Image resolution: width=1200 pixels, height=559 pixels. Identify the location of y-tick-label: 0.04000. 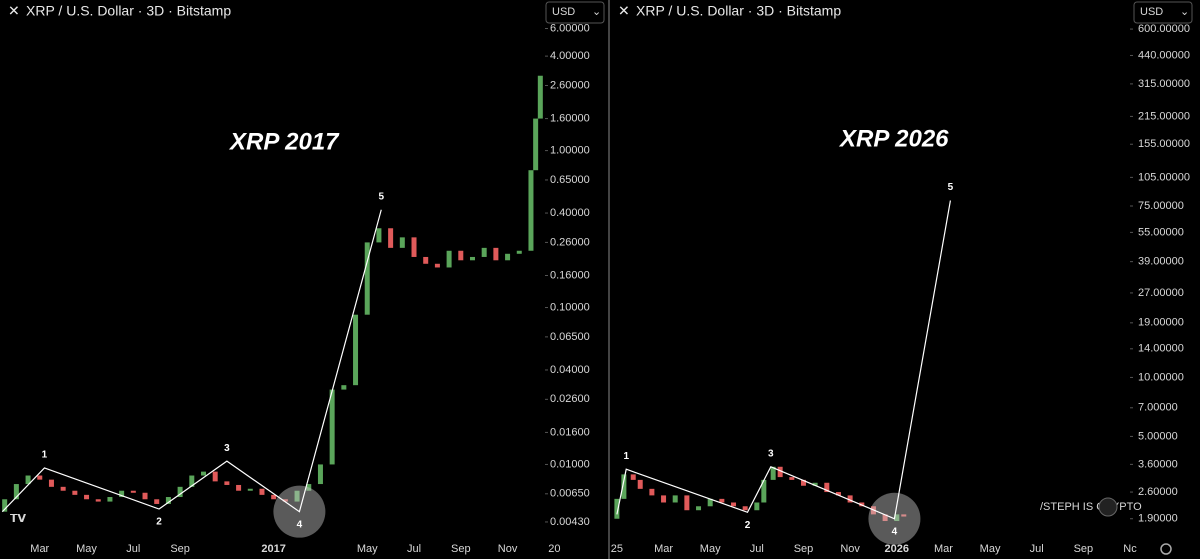
(570, 370).